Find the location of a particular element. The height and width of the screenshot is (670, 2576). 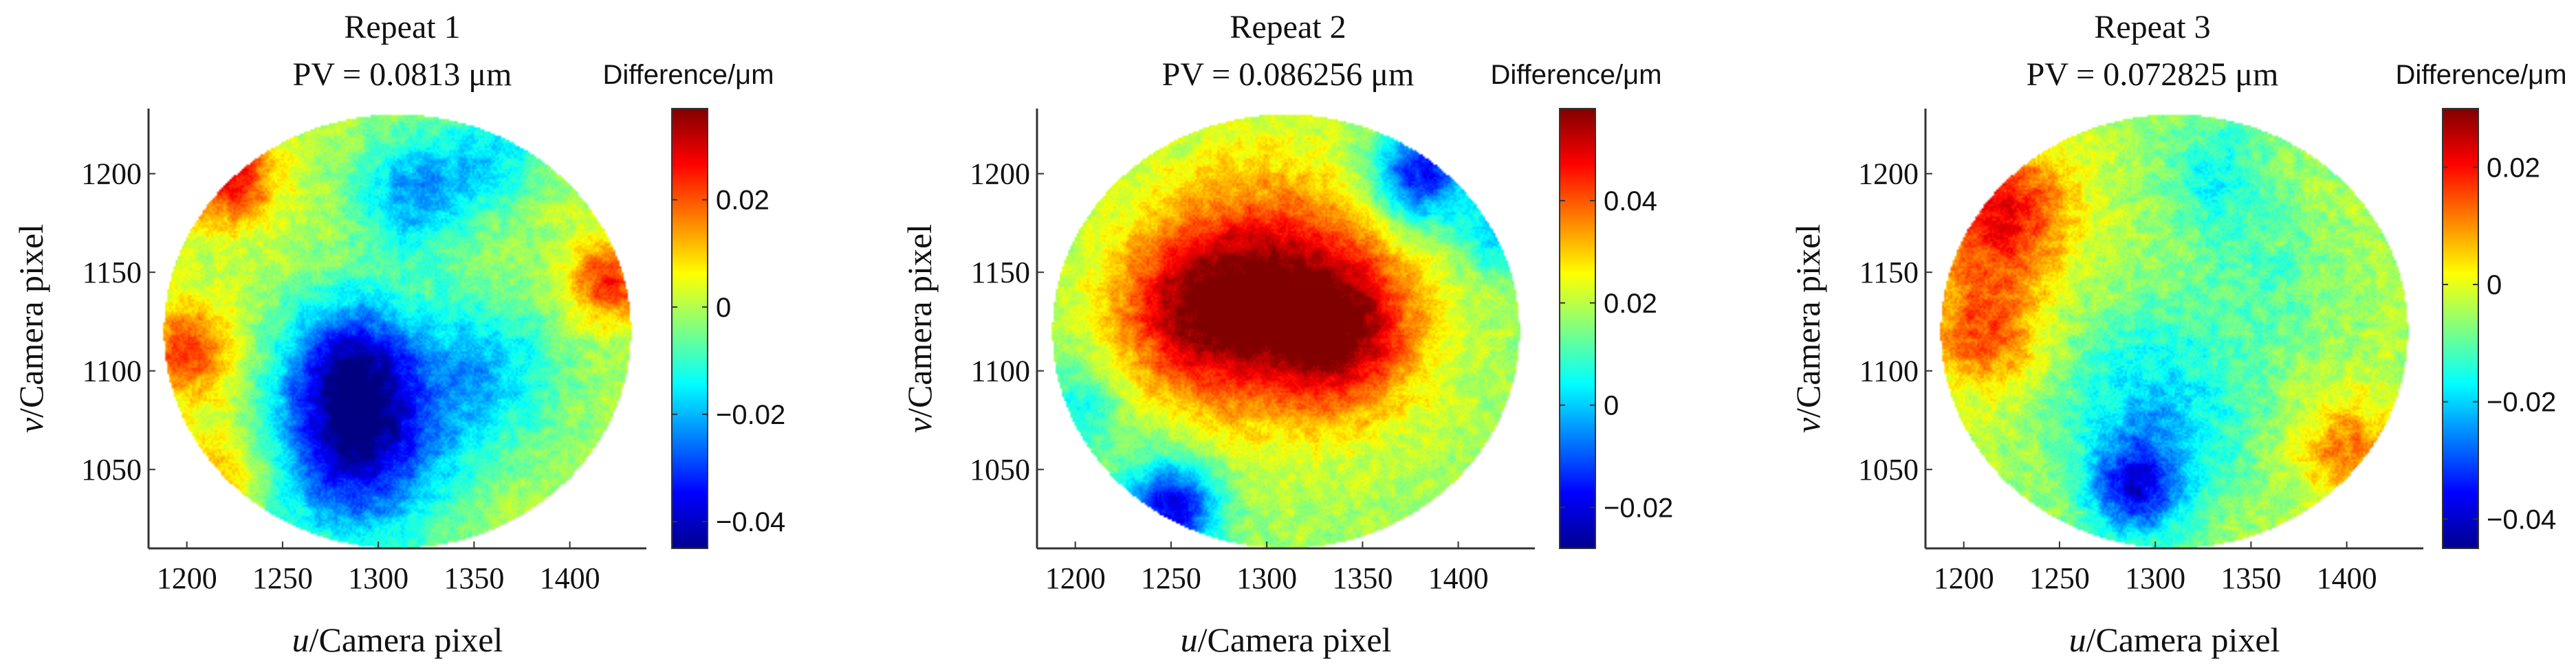

pv-label: PV = 0.086256 μm is located at coordinates (1288, 75).